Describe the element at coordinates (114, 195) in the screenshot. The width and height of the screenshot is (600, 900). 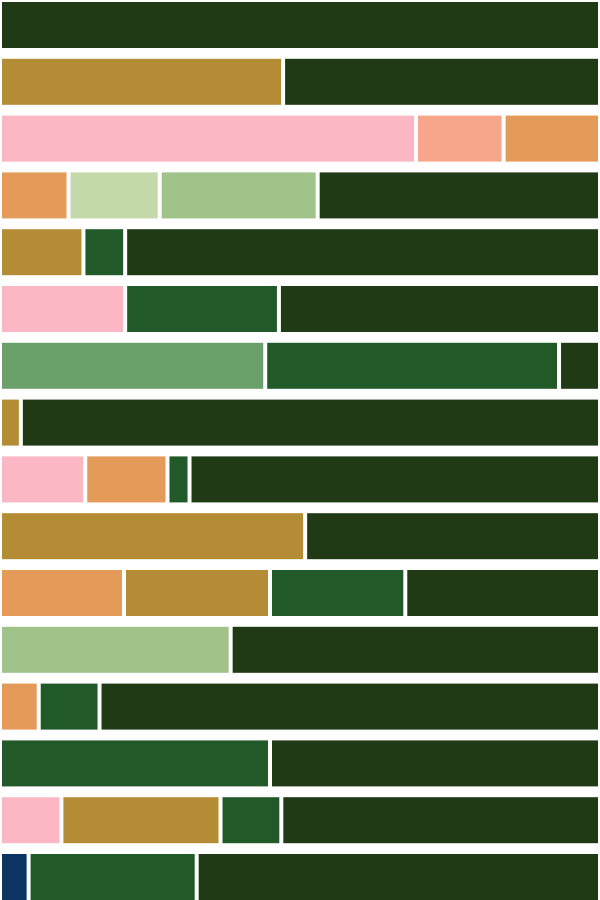
I see `bar-segment-pale-green` at that location.